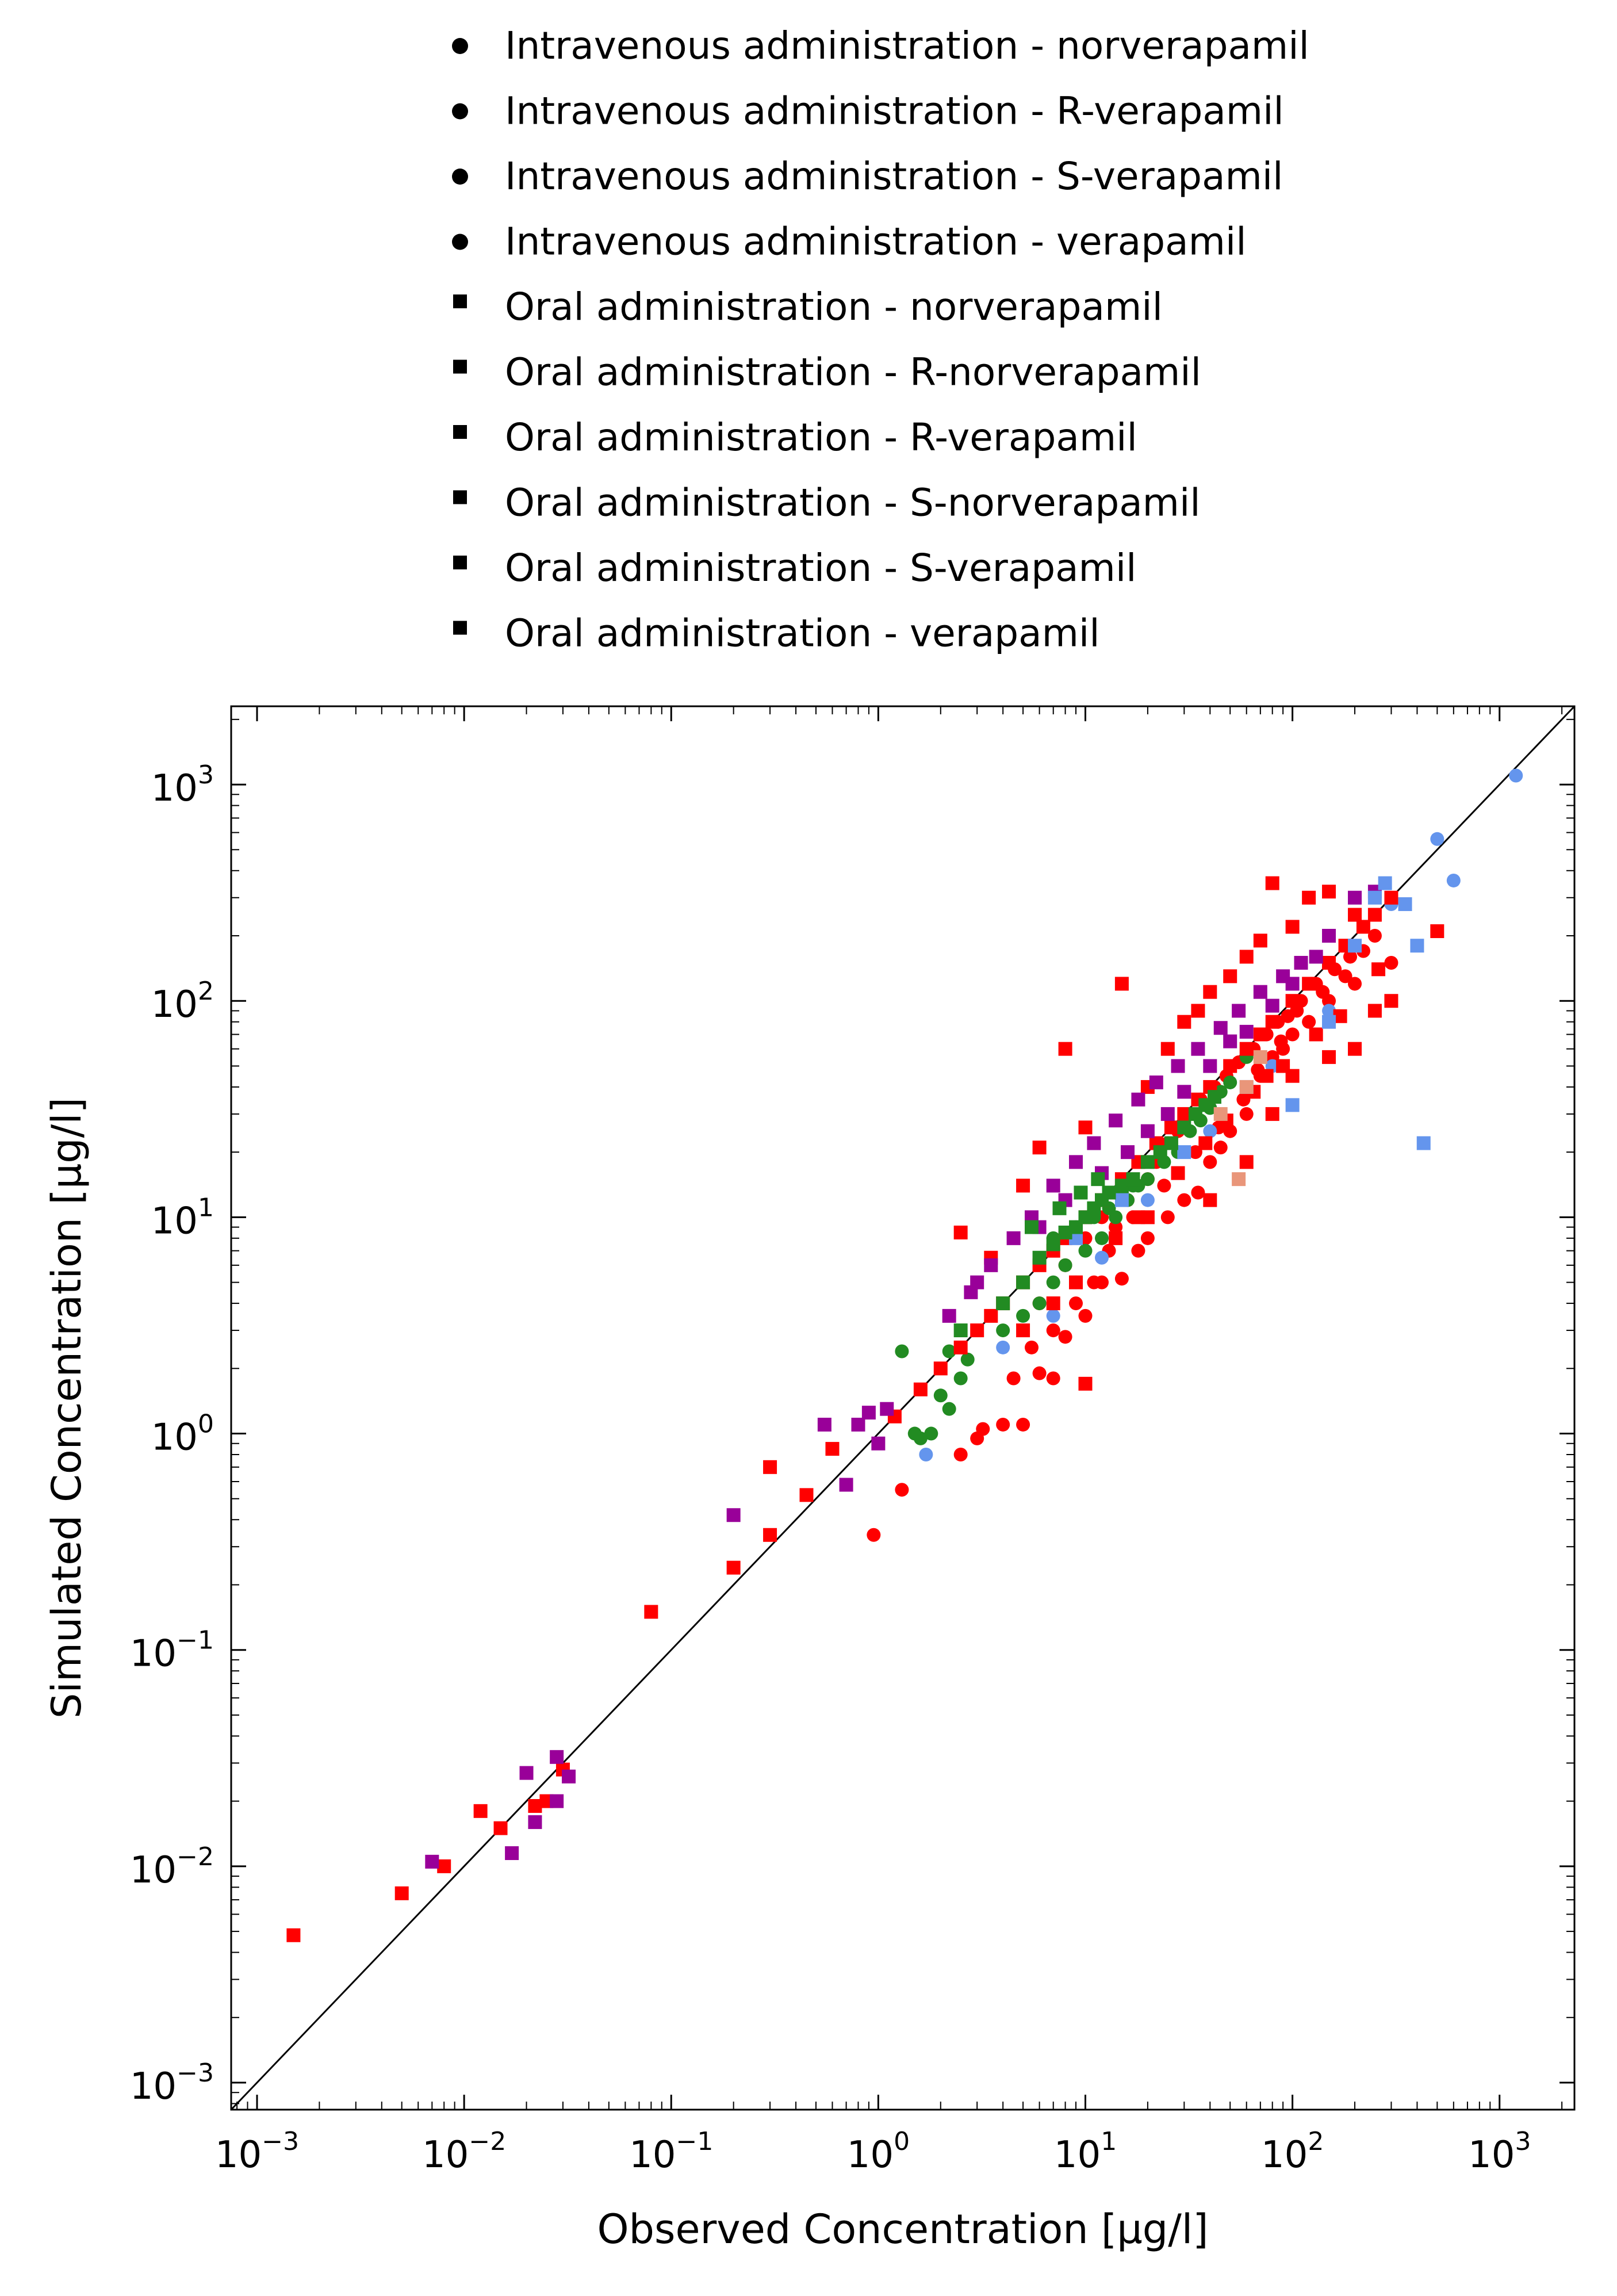 This screenshot has height=2296, width=1617. What do you see at coordinates (464, 2151) in the screenshot?
I see `x-tick-label: 10⁻²` at bounding box center [464, 2151].